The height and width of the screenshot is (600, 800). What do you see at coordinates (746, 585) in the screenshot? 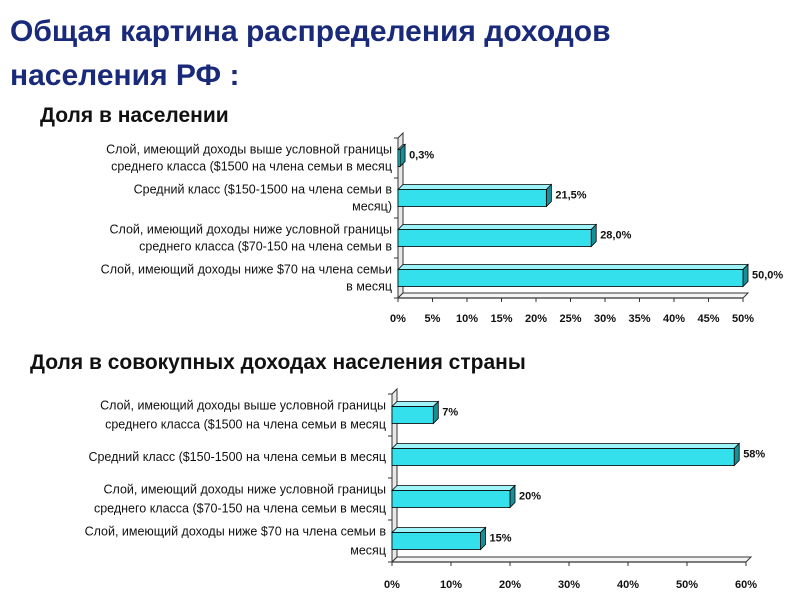
I see `x-tick-label: 60%` at bounding box center [746, 585].